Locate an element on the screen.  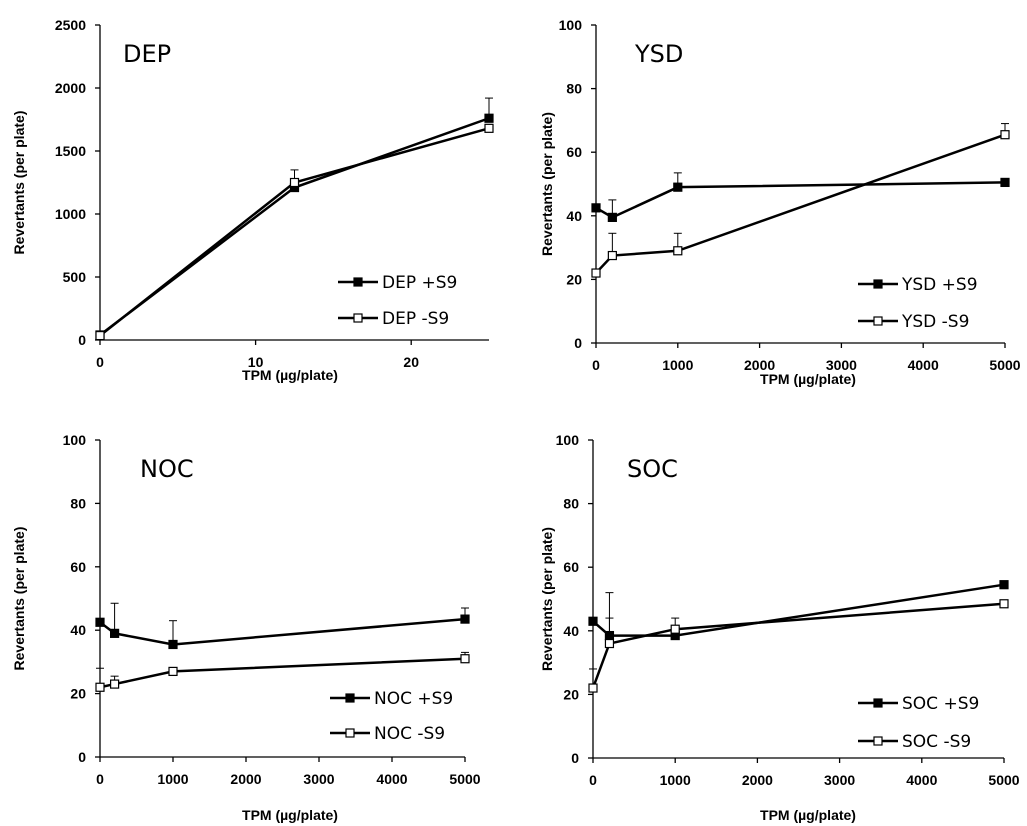
series-minus-s9: YSD -S9 is located at coordinates (800, 227).